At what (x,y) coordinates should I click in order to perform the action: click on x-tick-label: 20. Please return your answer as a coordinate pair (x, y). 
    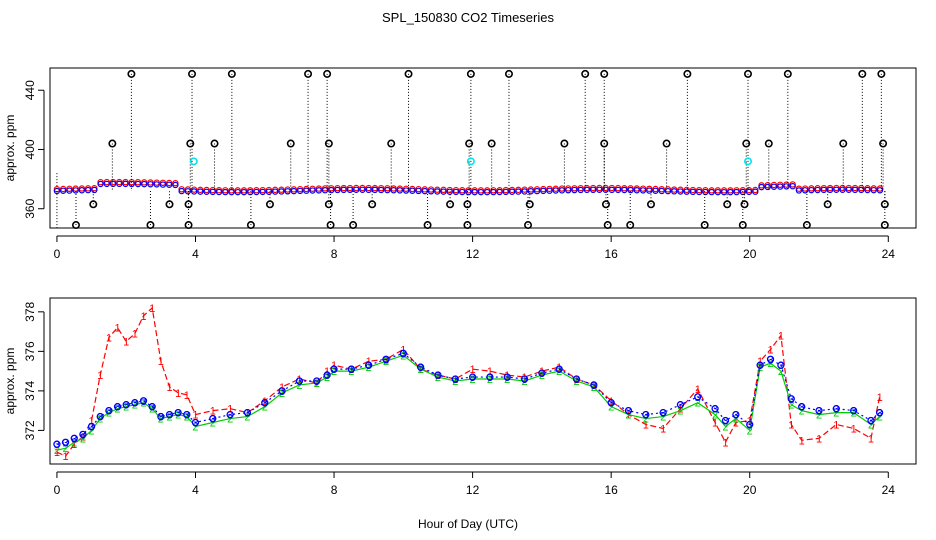
    Looking at the image, I should click on (750, 254).